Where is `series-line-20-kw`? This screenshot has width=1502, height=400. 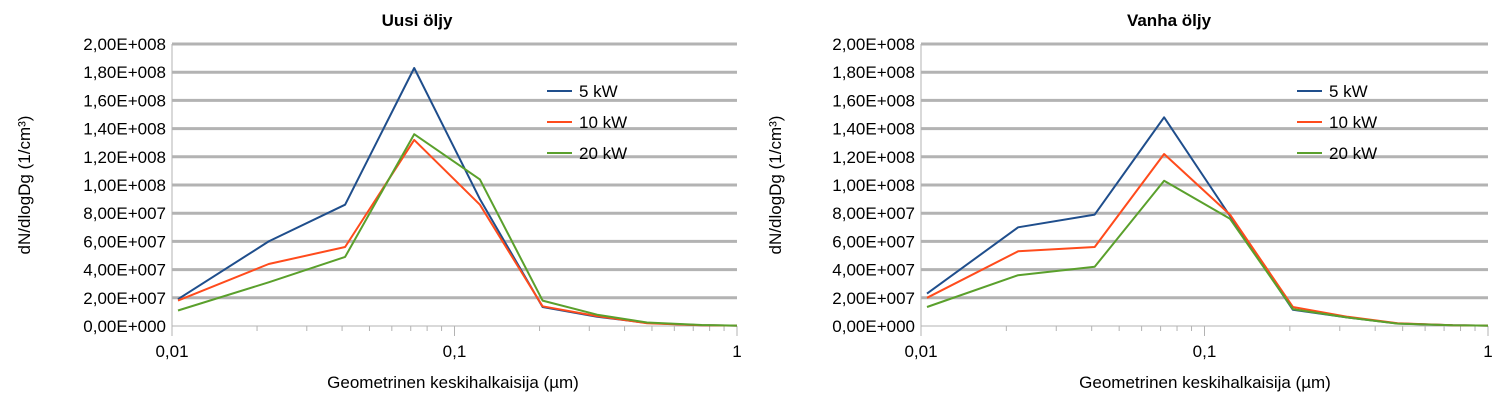
series-line-20-kw is located at coordinates (1207, 253).